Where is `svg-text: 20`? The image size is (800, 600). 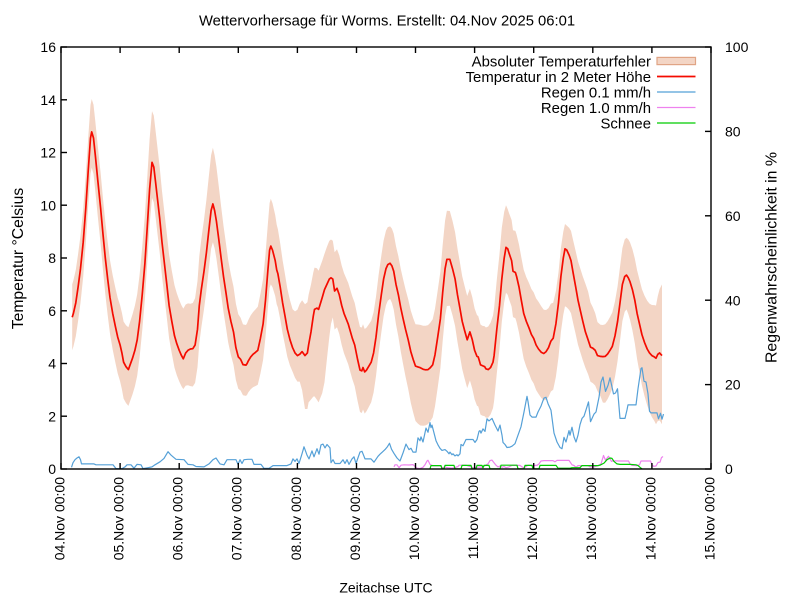
svg-text: 20 is located at coordinates (733, 385).